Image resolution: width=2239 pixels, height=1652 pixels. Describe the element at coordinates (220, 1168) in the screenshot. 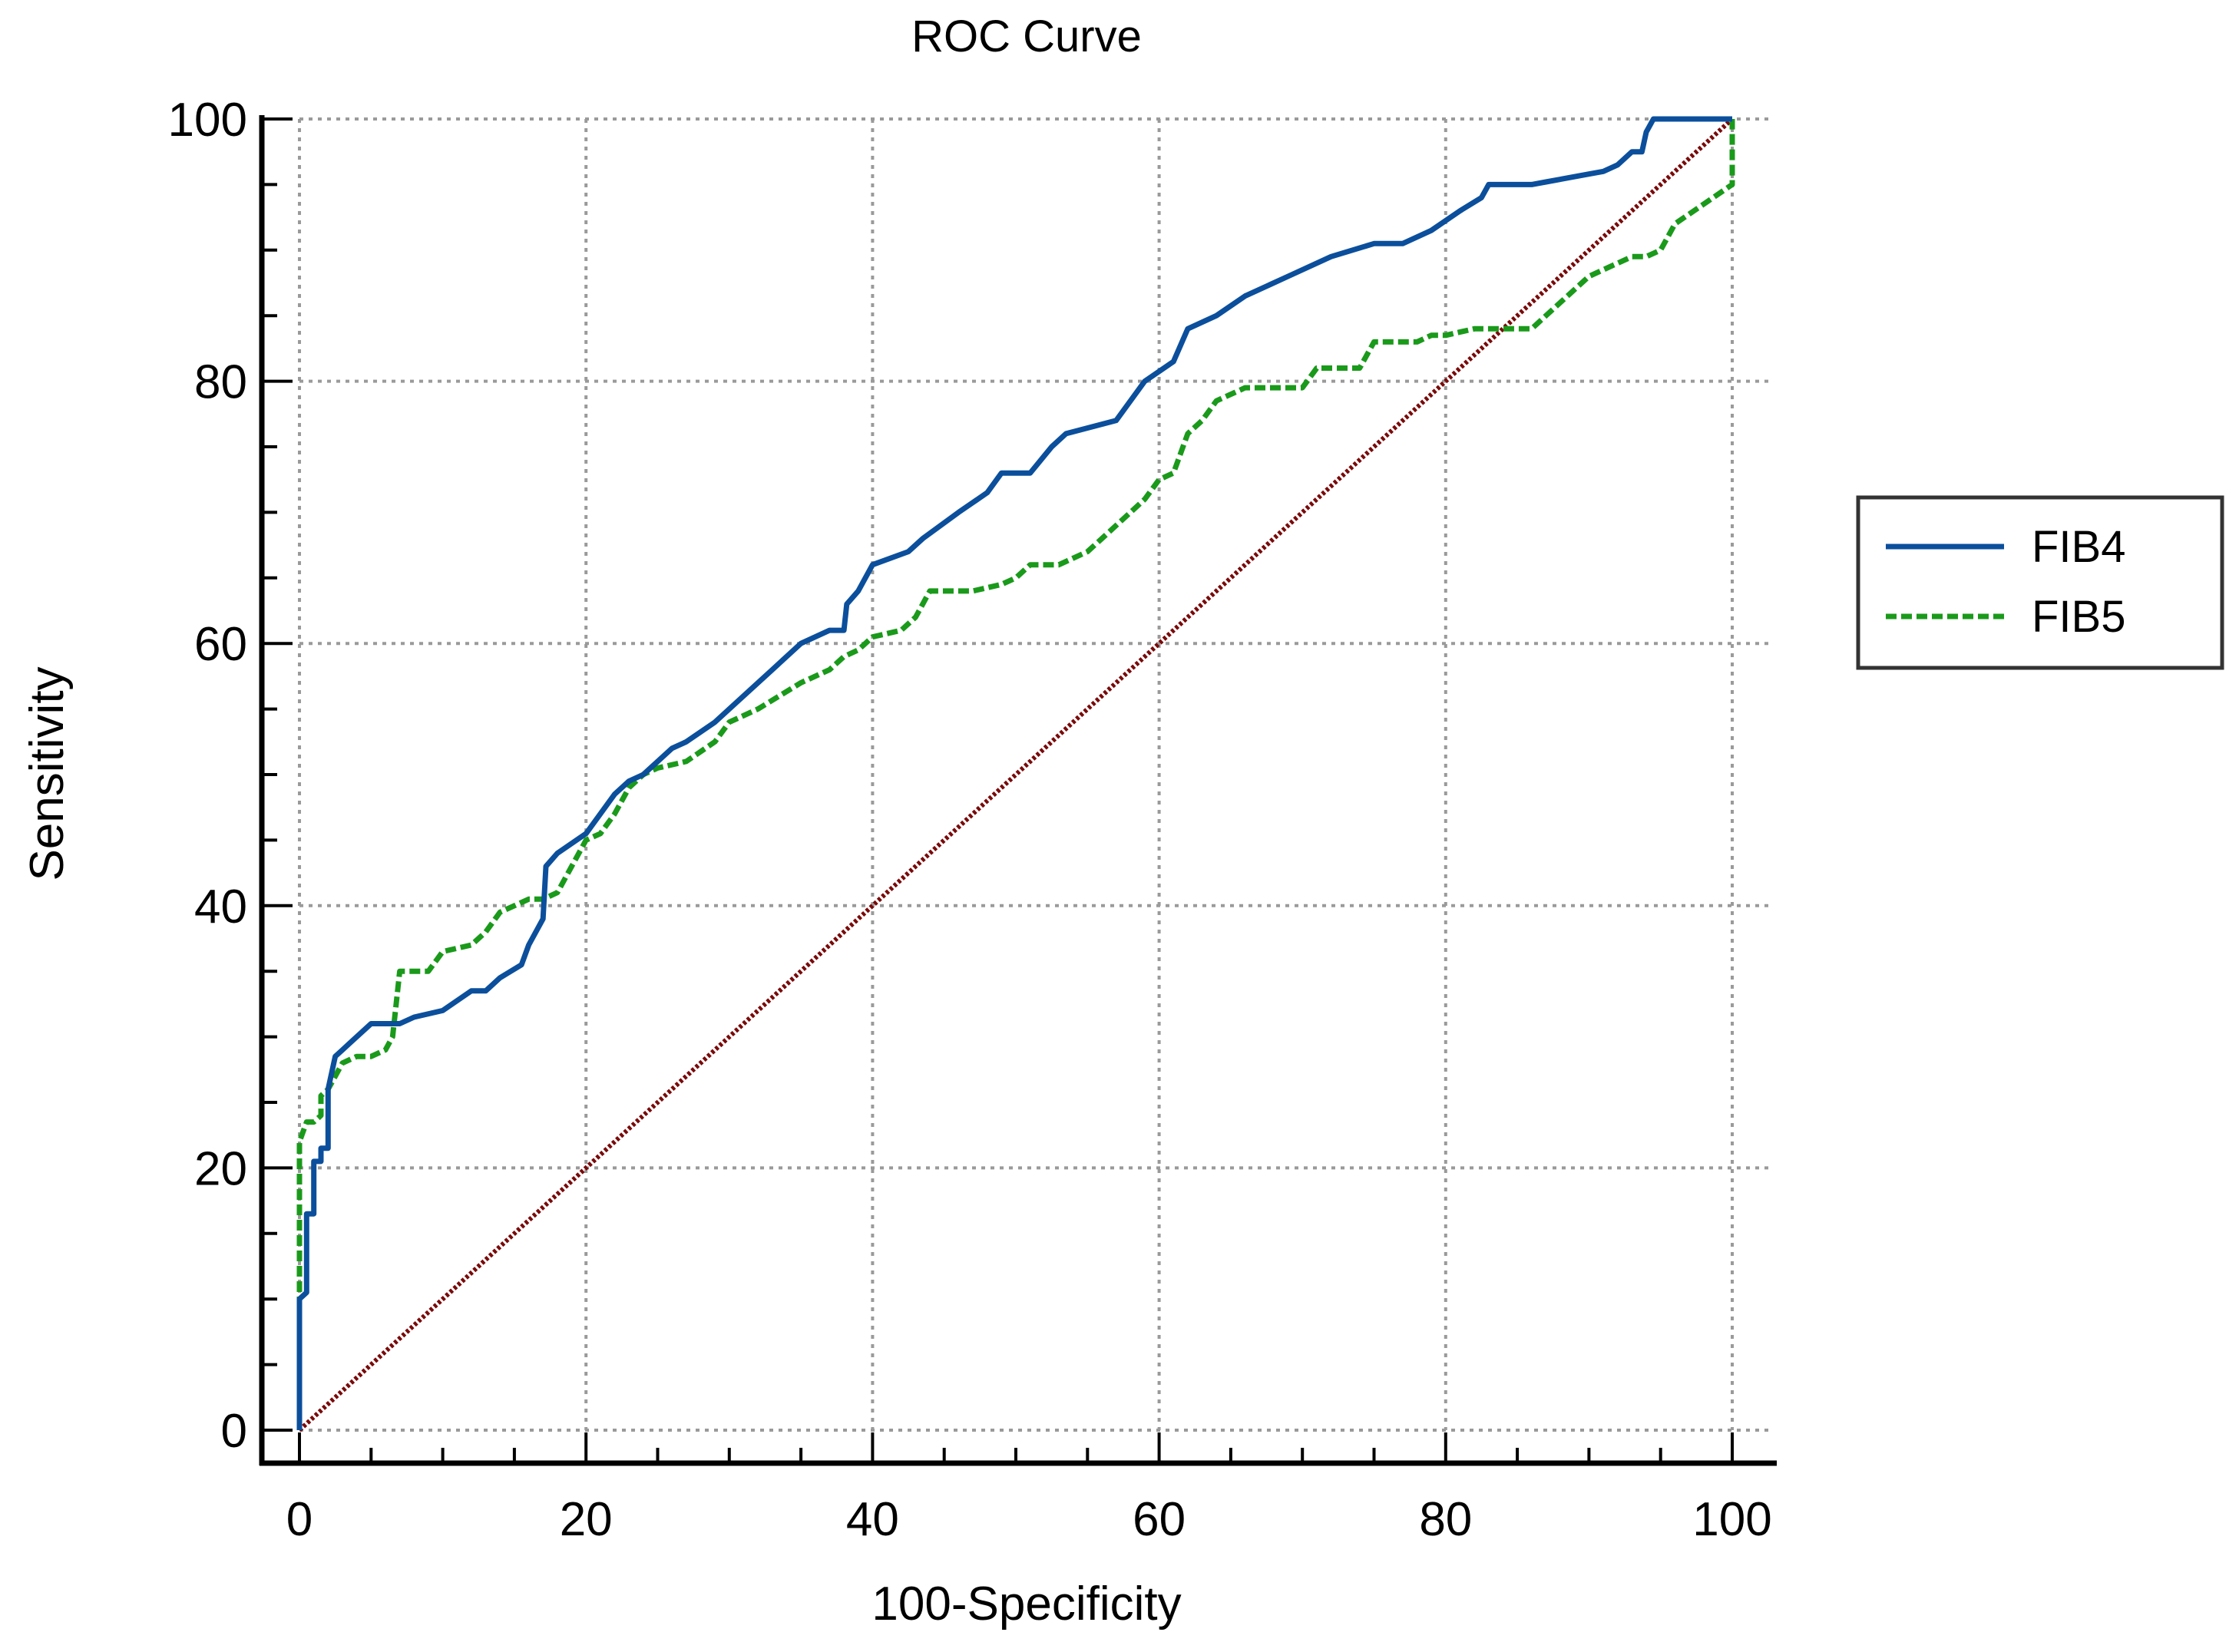

I see `y-tick-label-20: 20` at that location.